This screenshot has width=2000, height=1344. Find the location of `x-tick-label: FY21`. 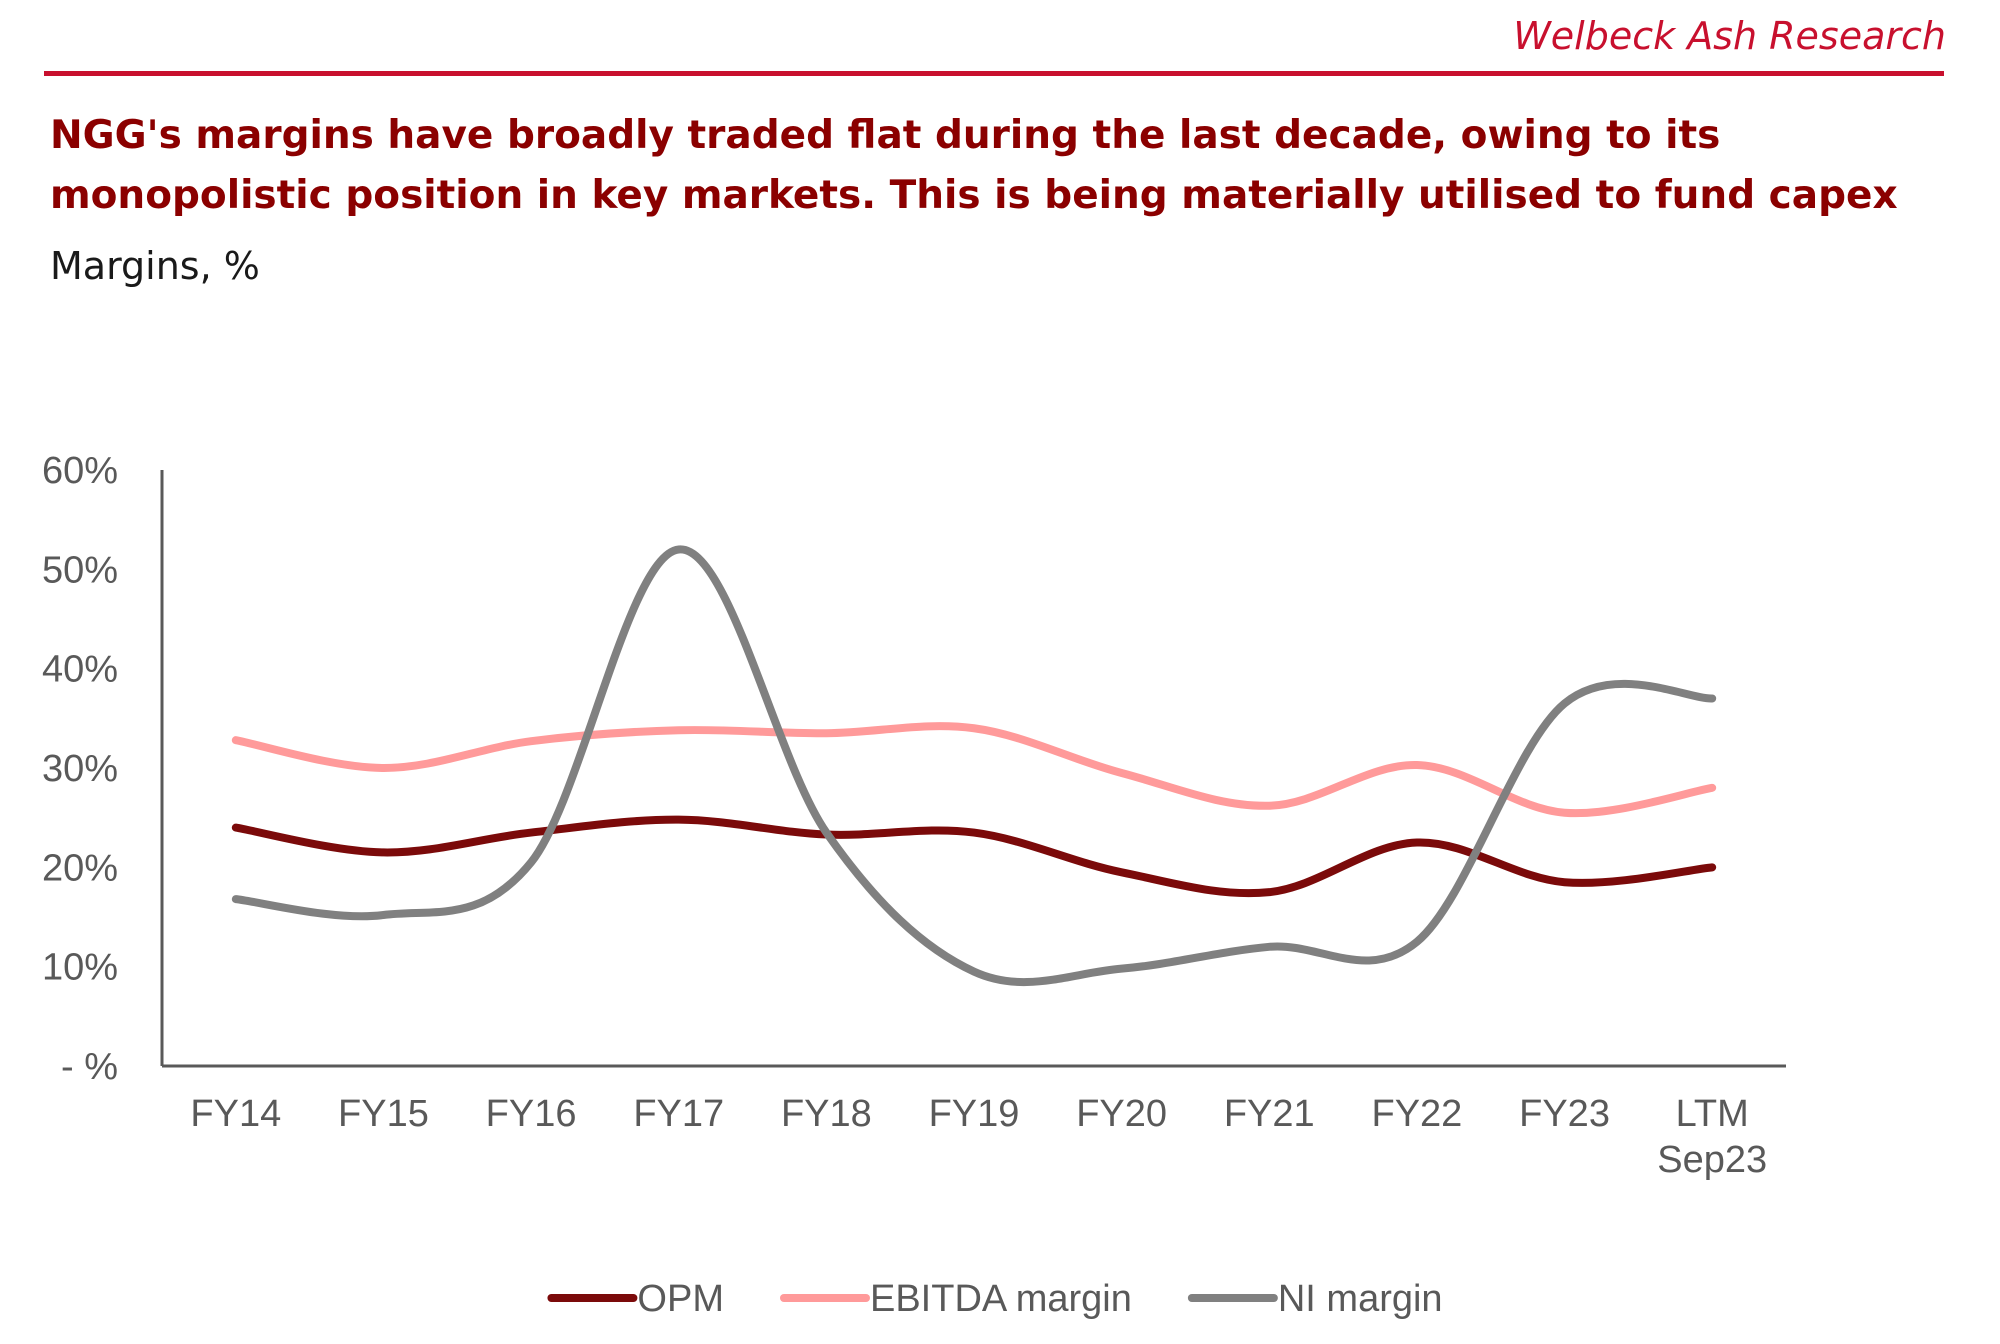

x-tick-label: FY21 is located at coordinates (1269, 1114).